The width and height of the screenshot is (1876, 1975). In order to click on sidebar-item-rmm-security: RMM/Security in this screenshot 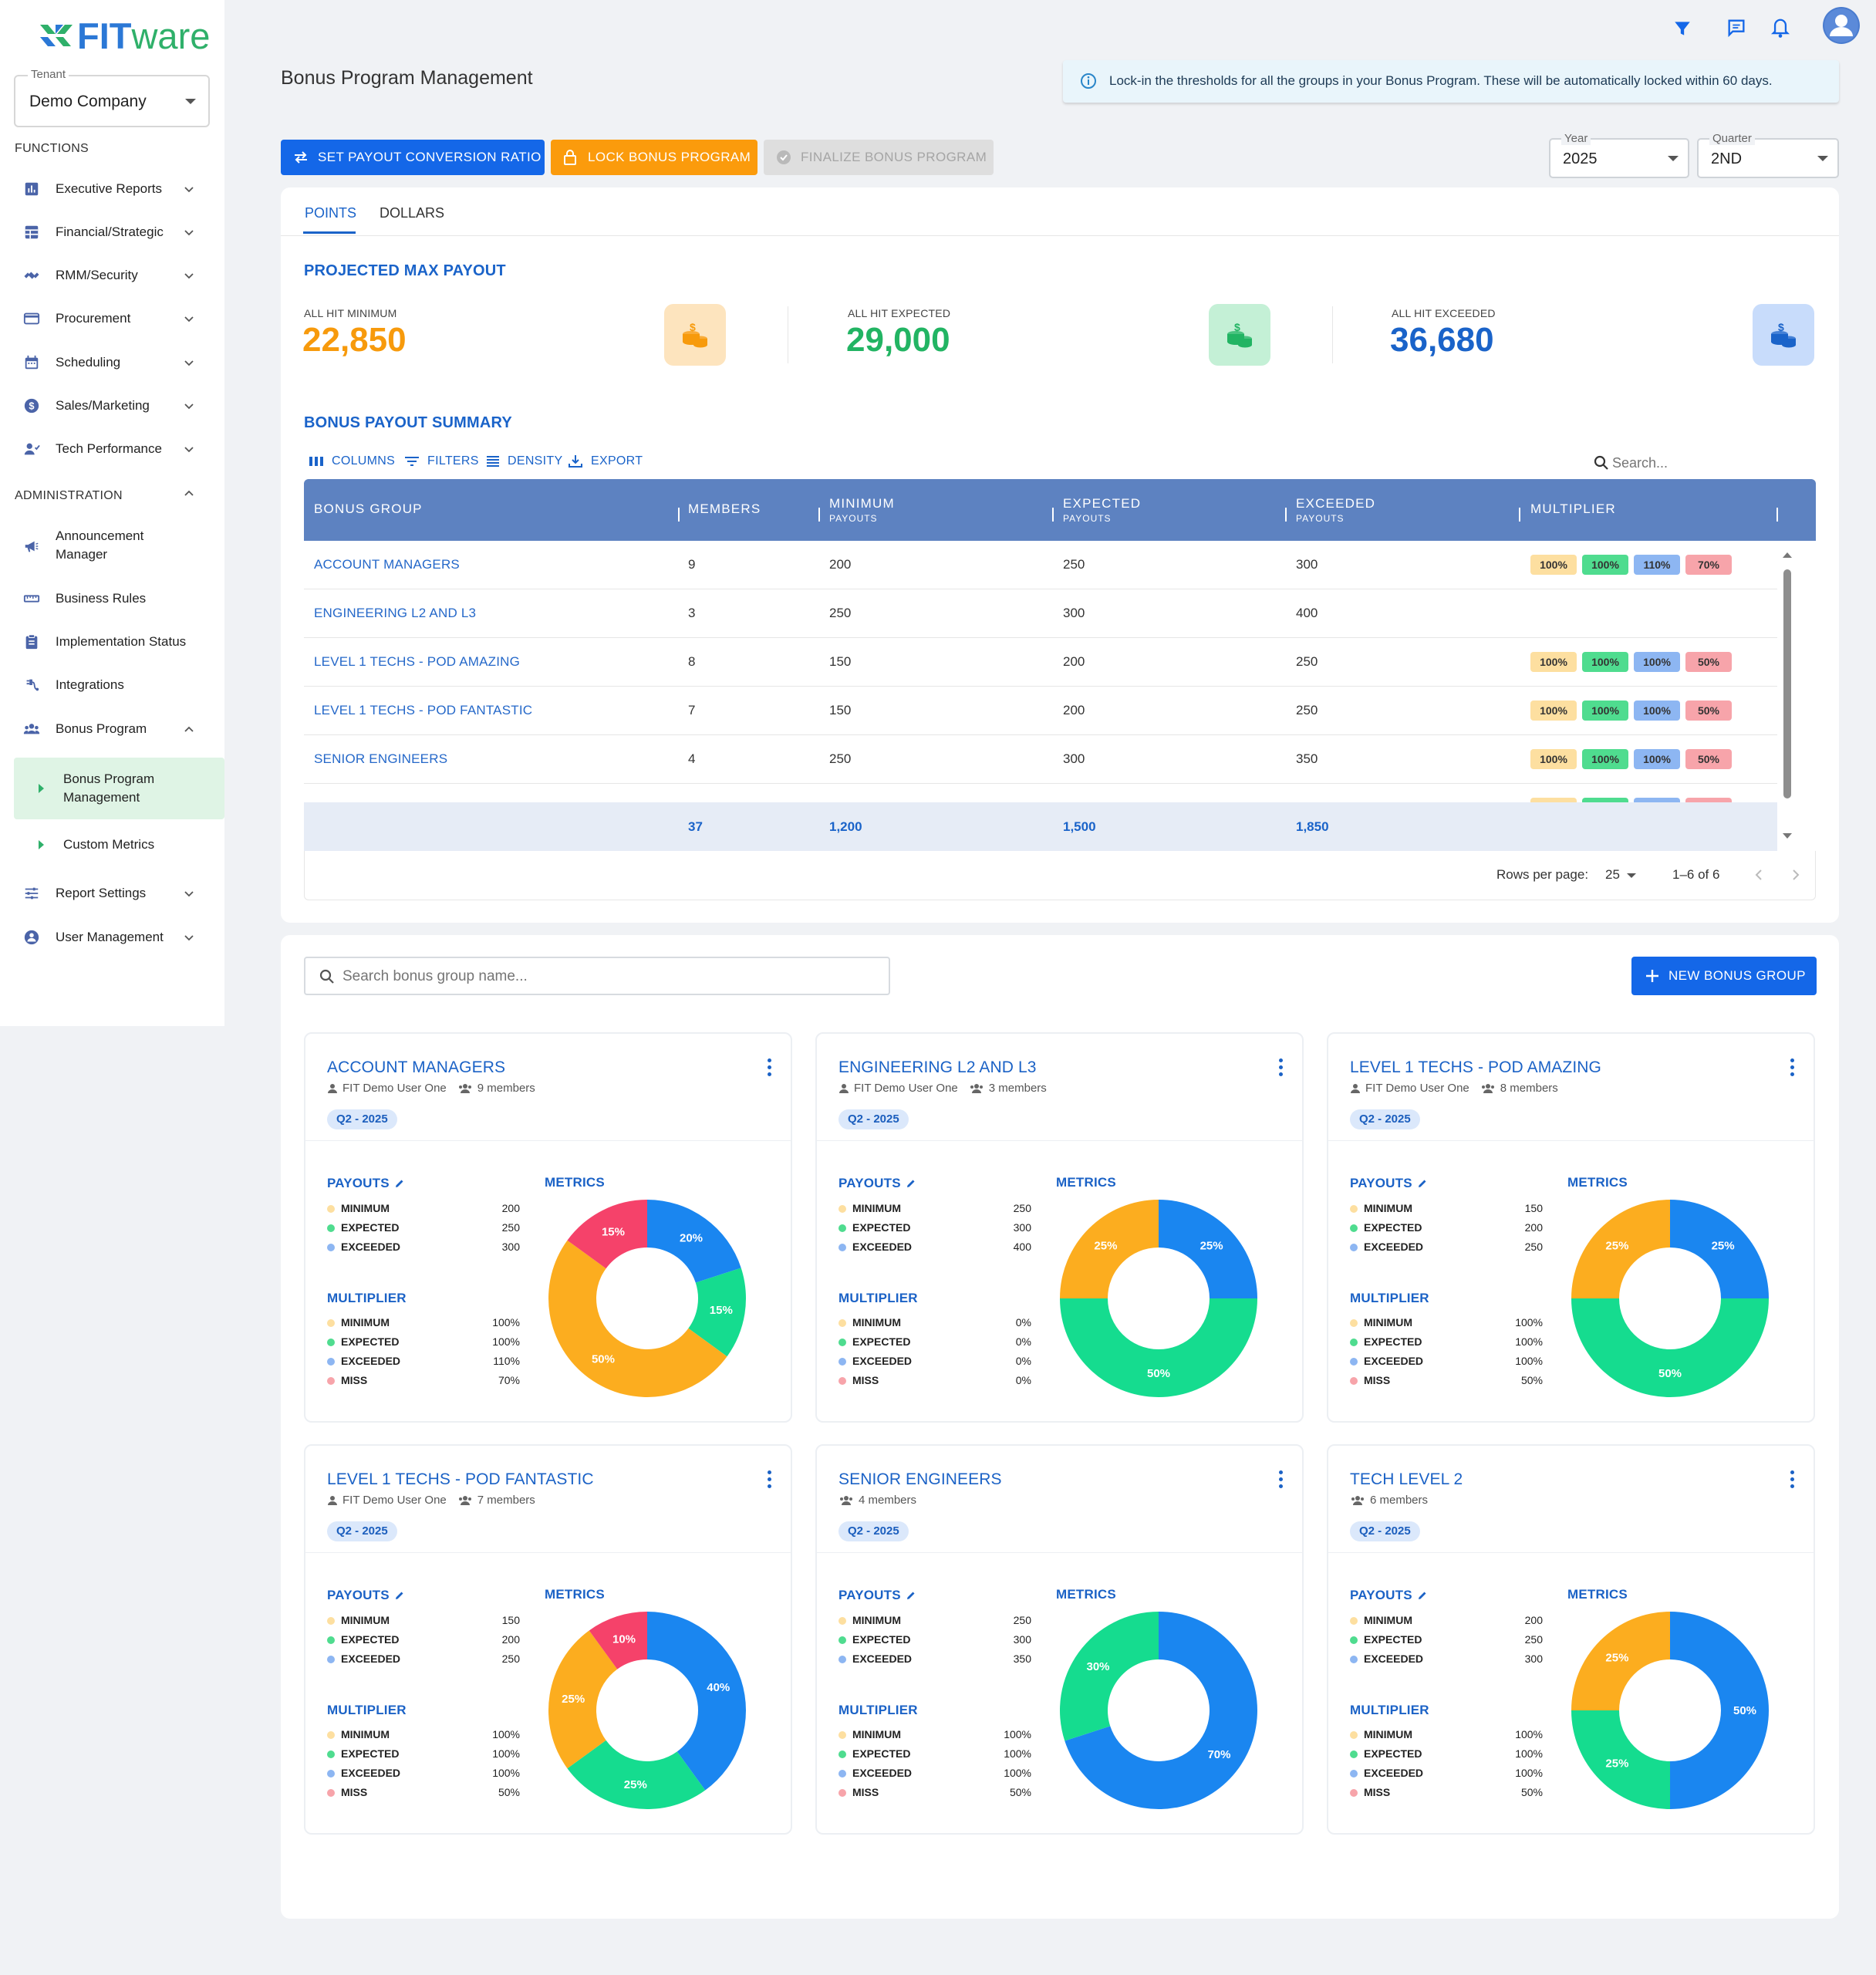, I will do `click(112, 275)`.